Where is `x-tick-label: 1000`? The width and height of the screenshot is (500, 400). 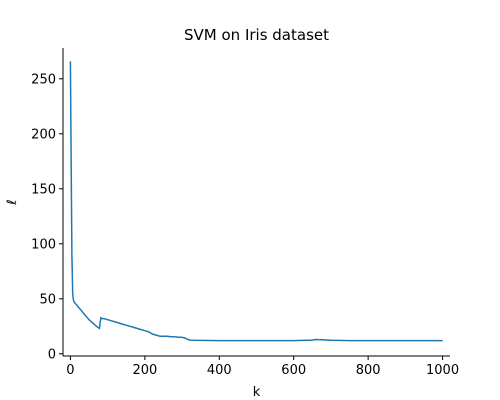 x-tick-label: 1000 is located at coordinates (442, 370).